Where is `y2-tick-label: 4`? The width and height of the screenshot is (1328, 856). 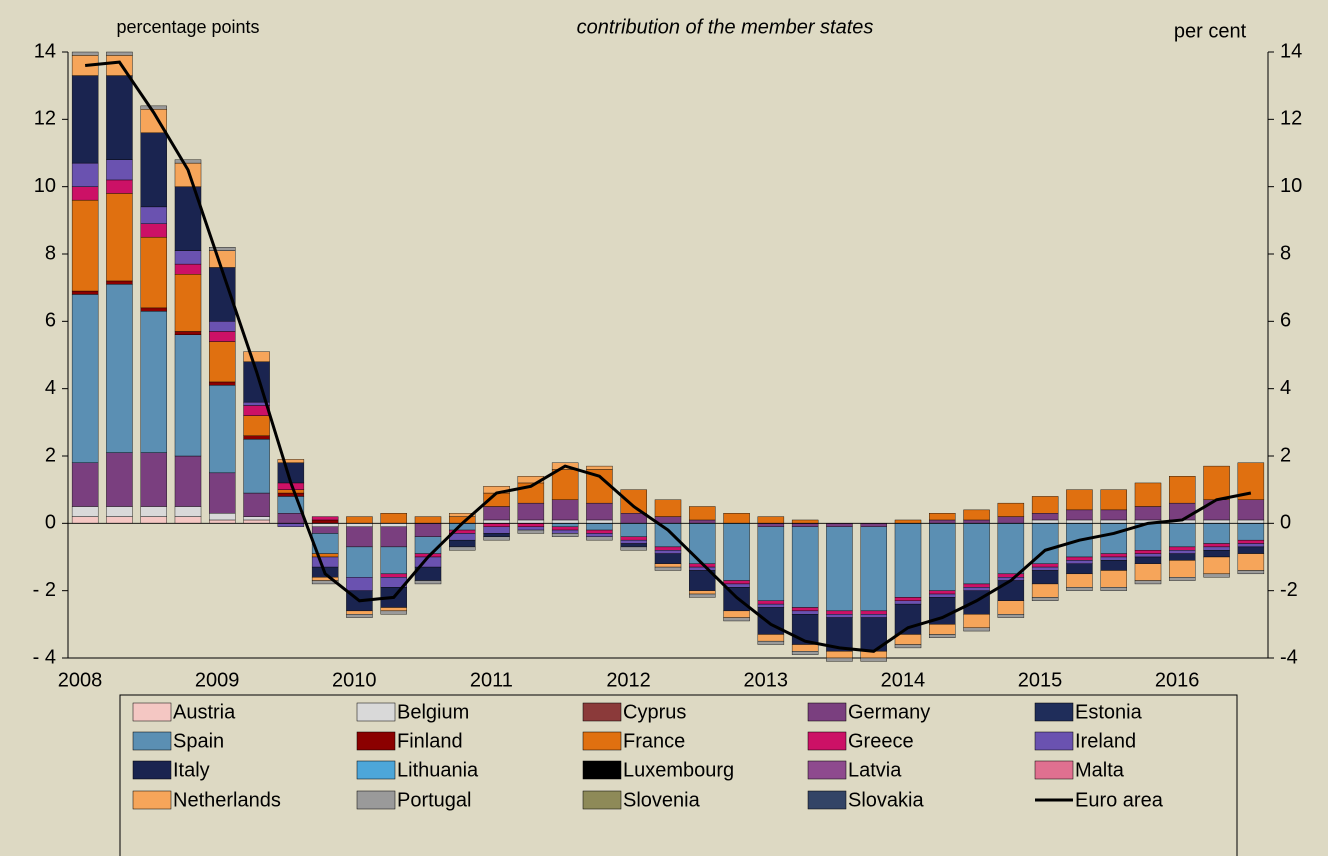
y2-tick-label: 4 is located at coordinates (1285, 388).